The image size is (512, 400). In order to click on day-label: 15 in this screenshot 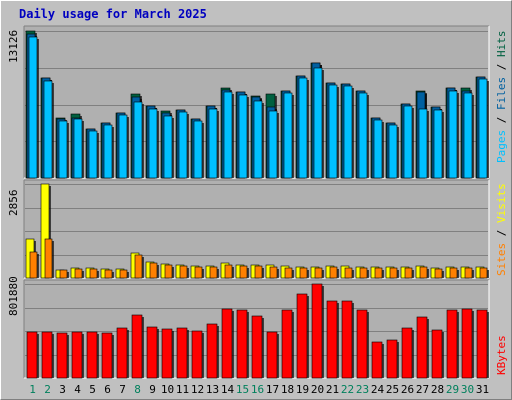, I will do `click(242, 389)`.